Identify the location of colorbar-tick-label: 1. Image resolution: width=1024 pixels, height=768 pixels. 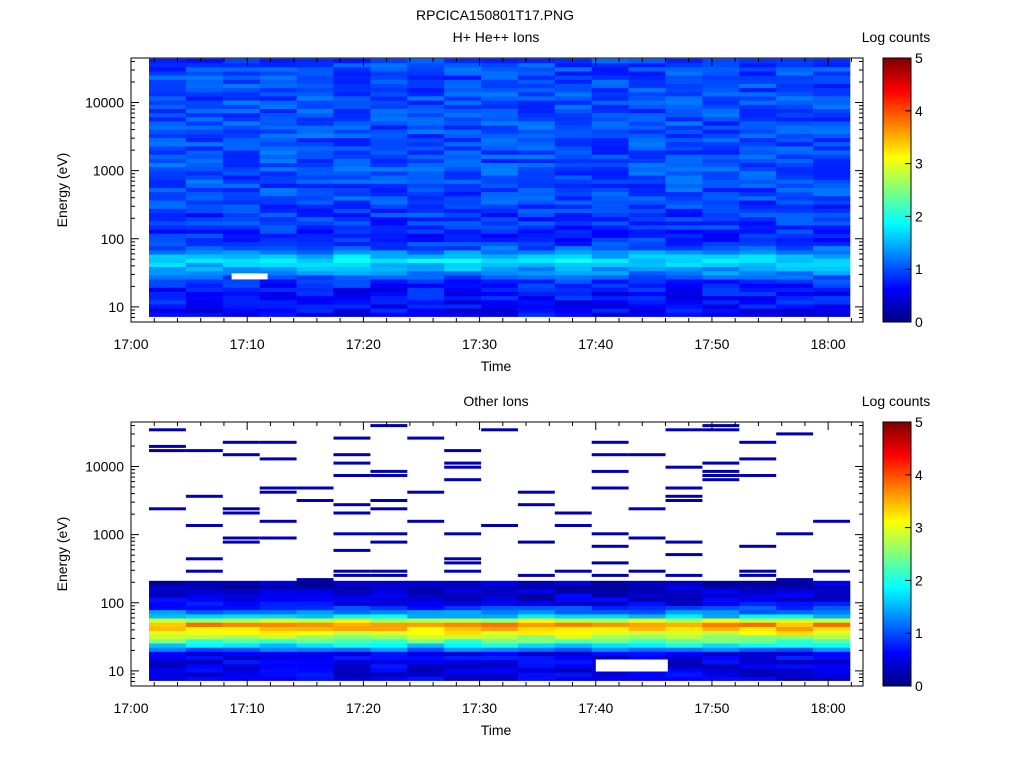
(919, 633).